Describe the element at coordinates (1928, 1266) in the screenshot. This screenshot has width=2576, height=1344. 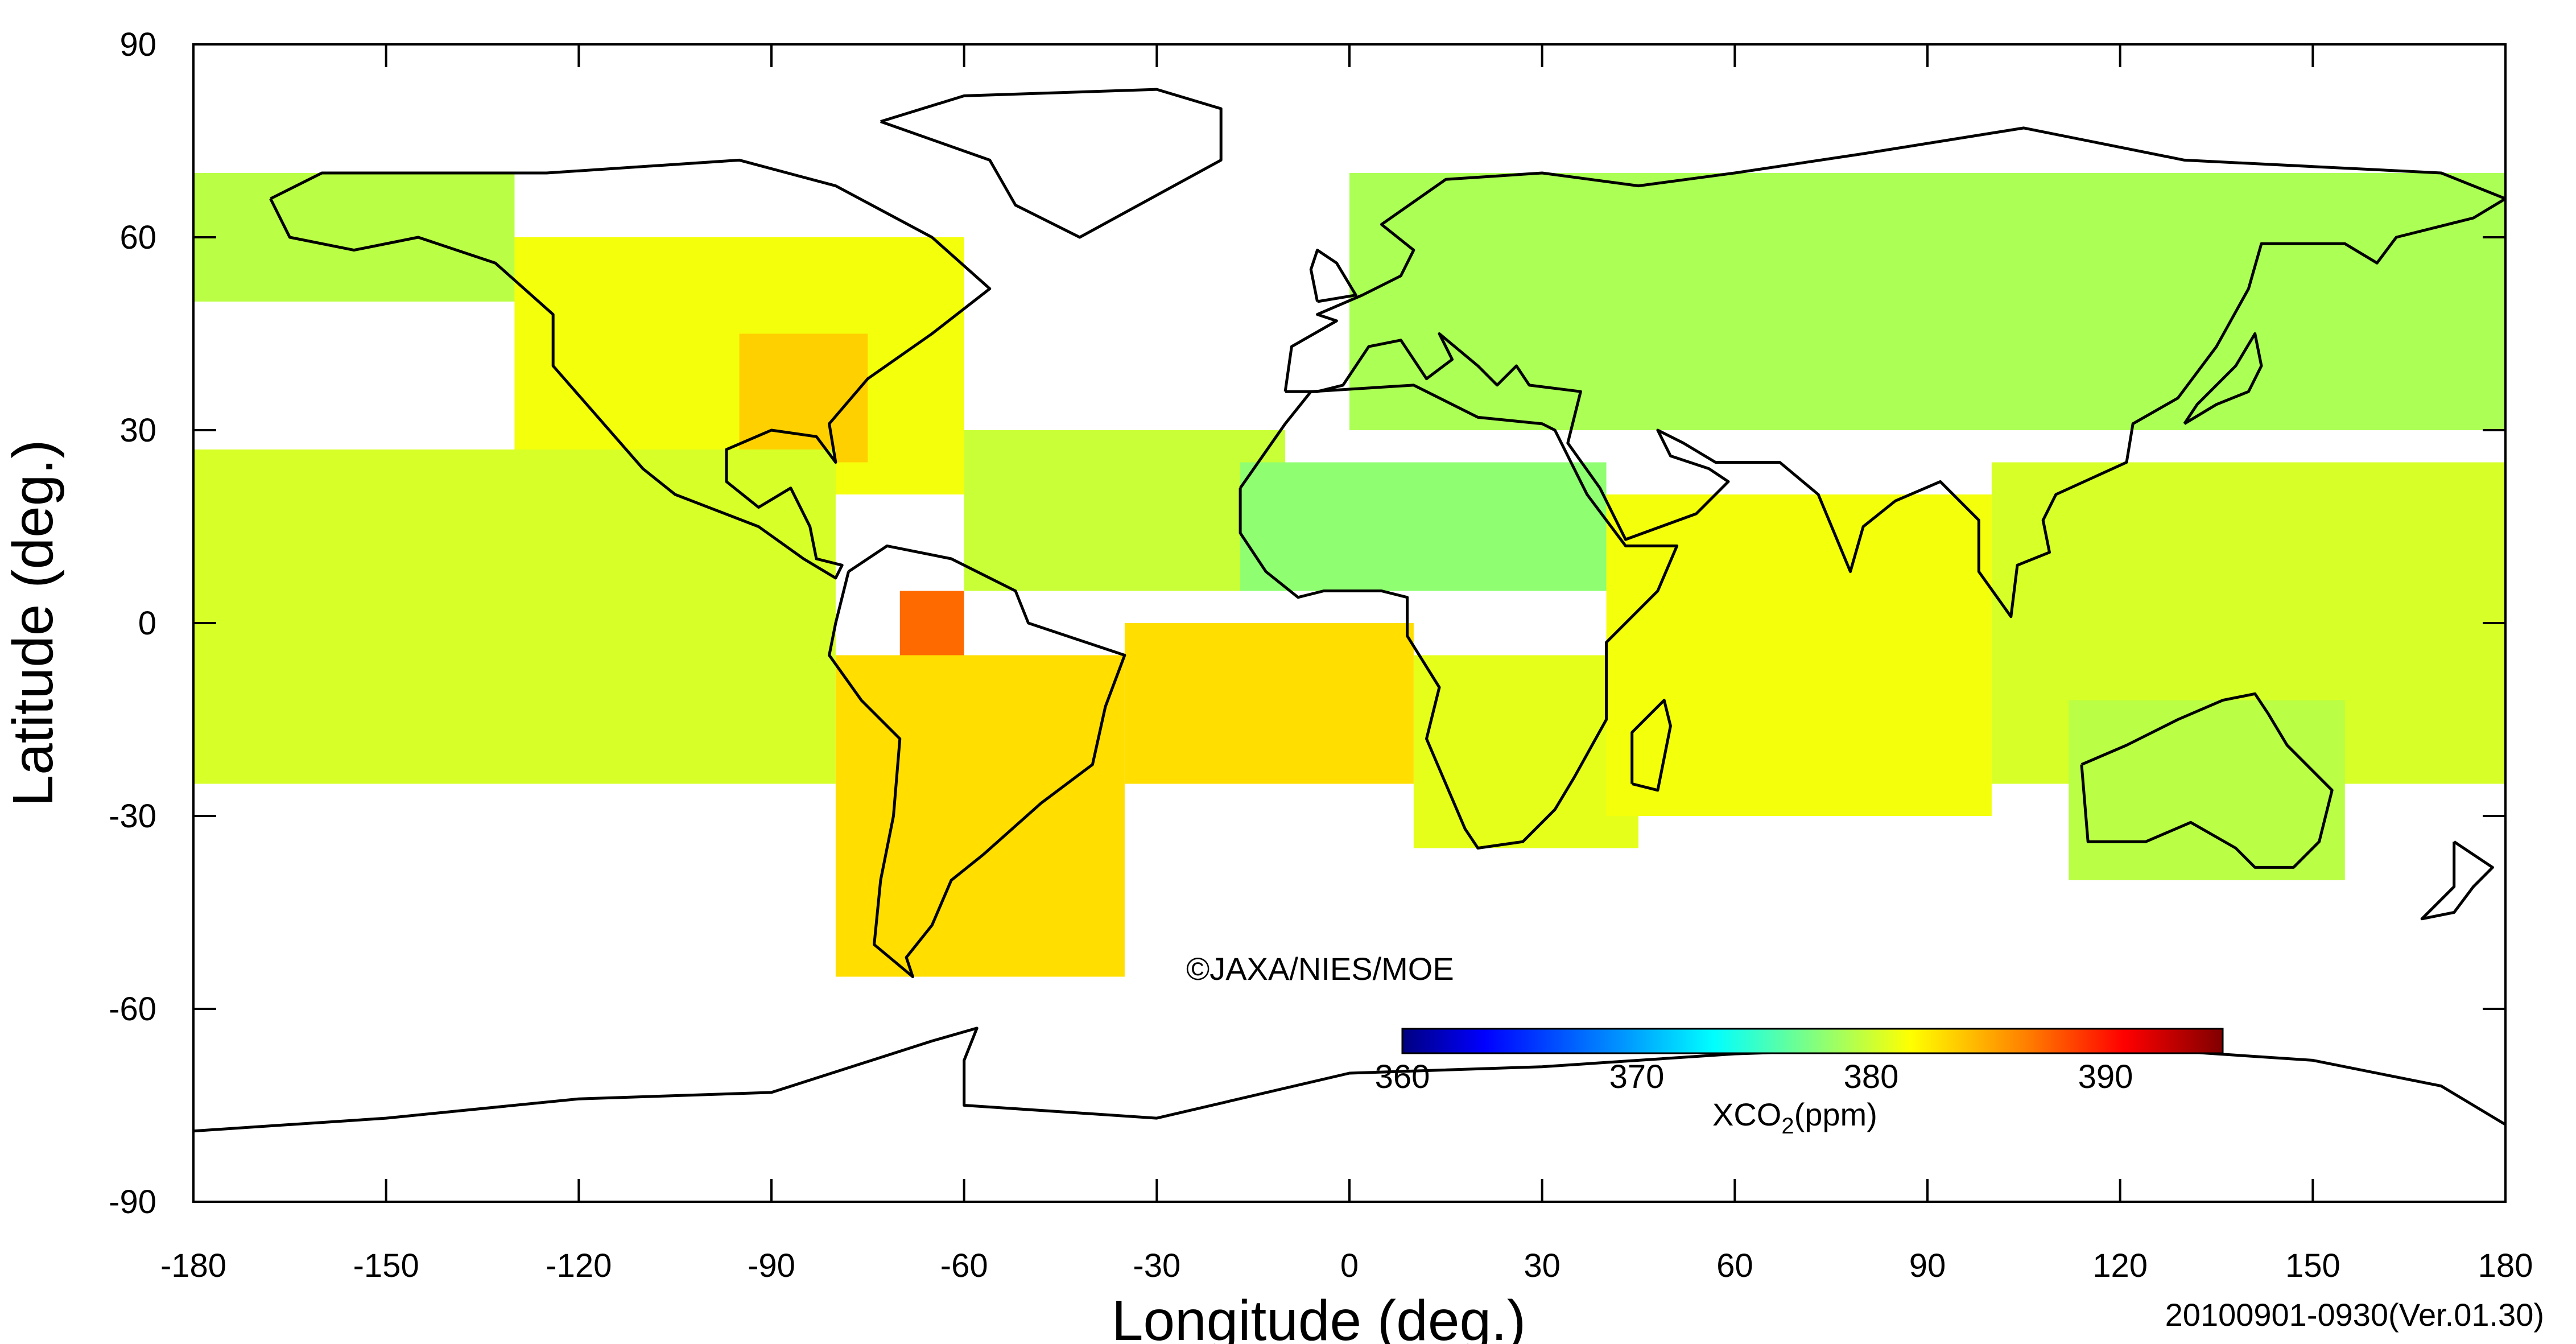
I see `x-tick-label: 90` at that location.